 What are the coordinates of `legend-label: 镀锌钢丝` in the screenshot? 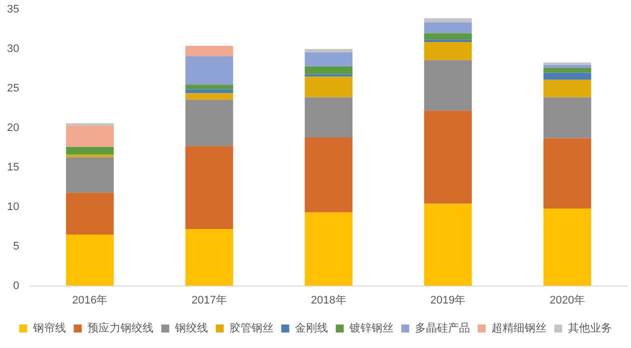 It's located at (371, 327).